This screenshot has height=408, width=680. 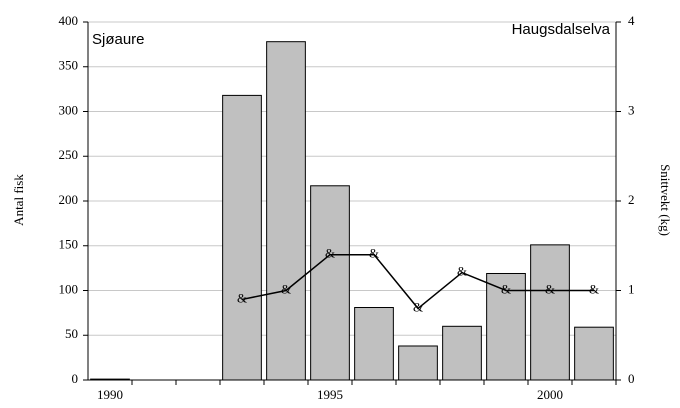 I want to click on chart-title-right: Haugsdalselva, so click(x=561, y=29).